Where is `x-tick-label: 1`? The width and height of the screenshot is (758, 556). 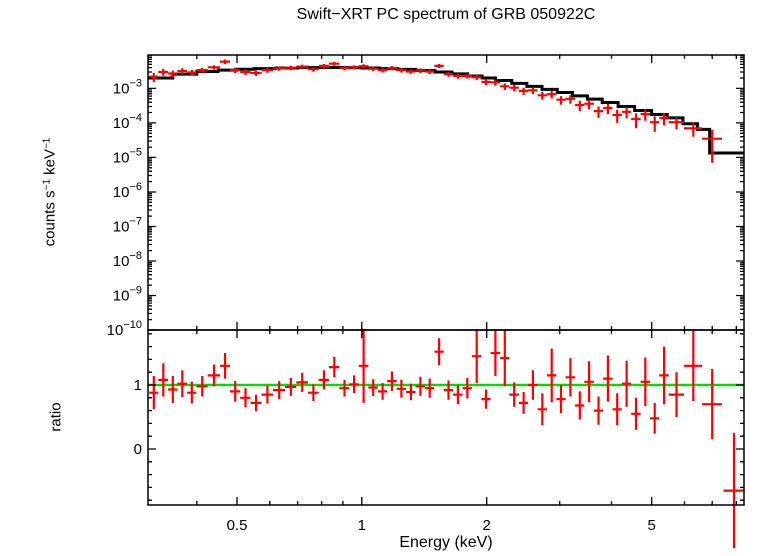 x-tick-label: 1 is located at coordinates (362, 525).